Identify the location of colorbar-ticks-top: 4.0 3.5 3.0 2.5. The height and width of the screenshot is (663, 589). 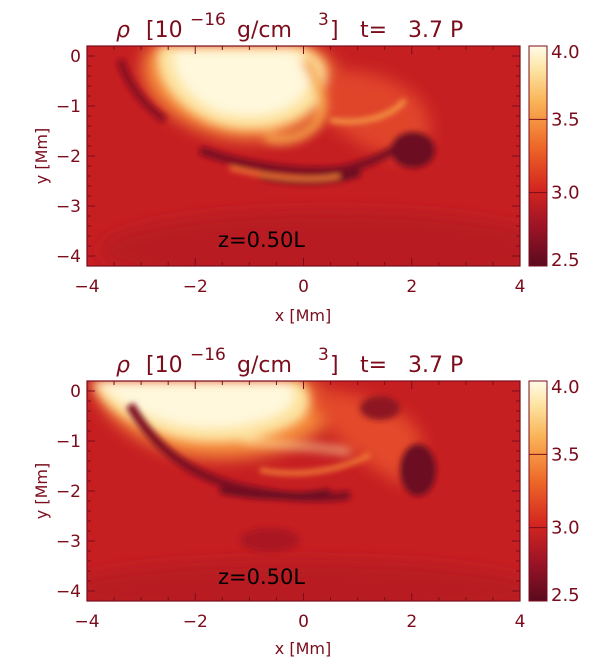
(554, 156).